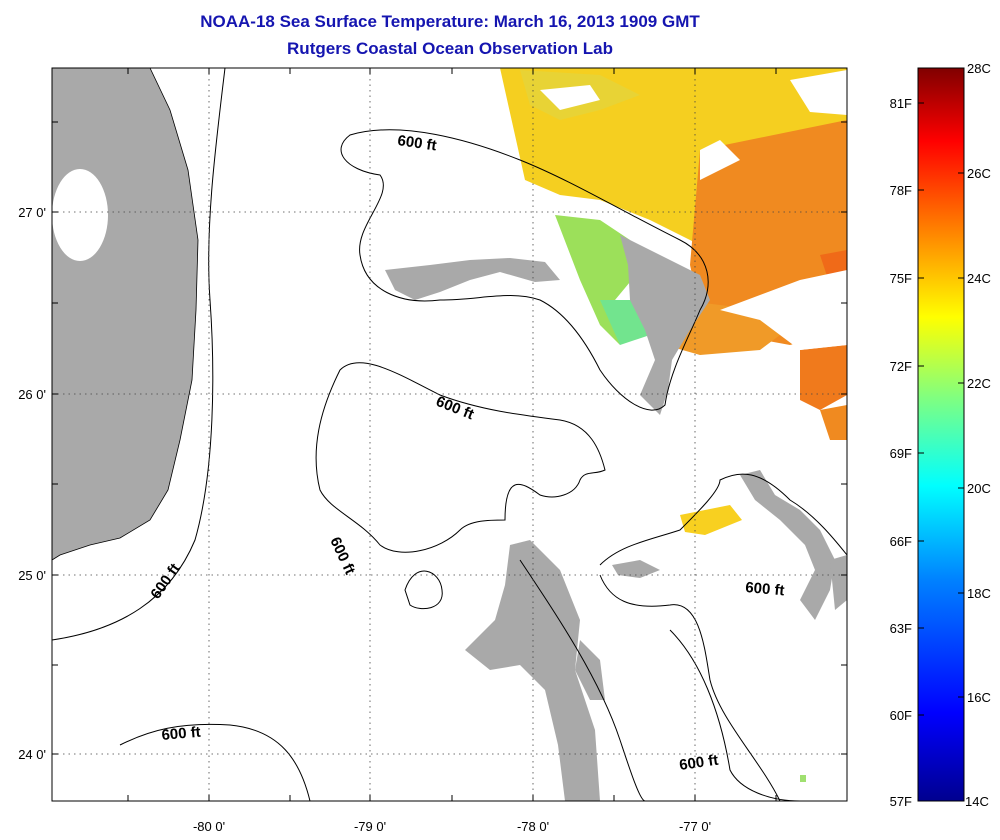 Image resolution: width=1000 pixels, height=840 pixels. What do you see at coordinates (695, 826) in the screenshot?
I see `lon-tick-label: -77 0'` at bounding box center [695, 826].